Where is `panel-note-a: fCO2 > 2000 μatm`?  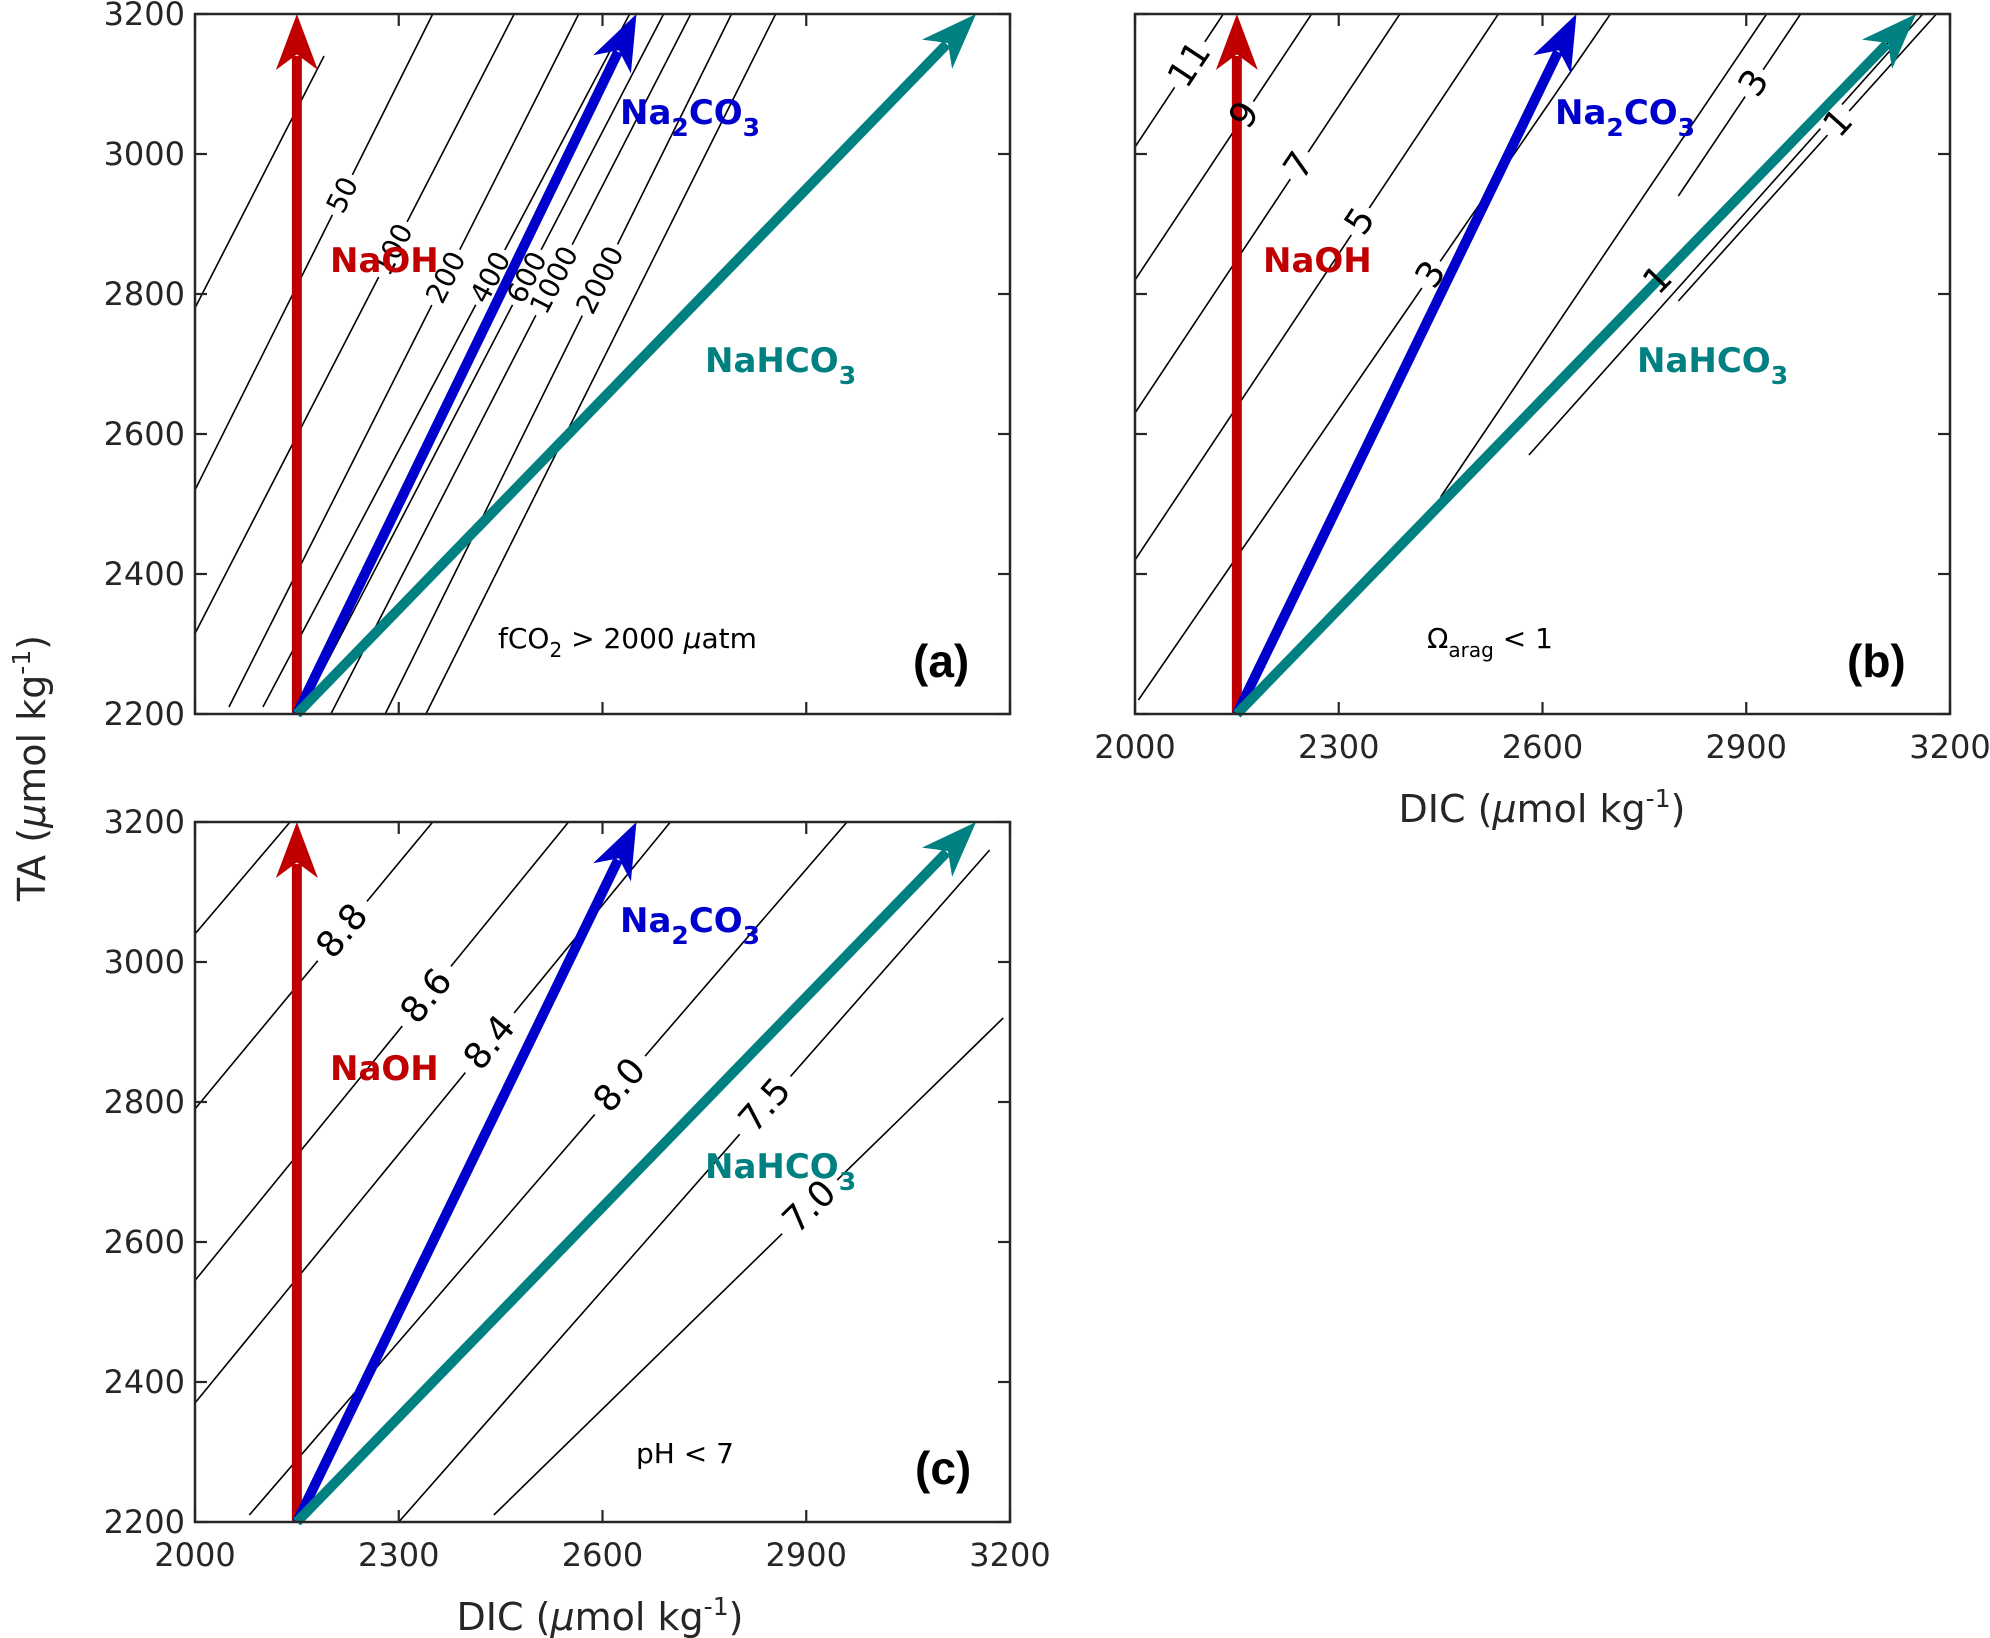 panel-note-a: fCO2 > 2000 μatm is located at coordinates (627, 642).